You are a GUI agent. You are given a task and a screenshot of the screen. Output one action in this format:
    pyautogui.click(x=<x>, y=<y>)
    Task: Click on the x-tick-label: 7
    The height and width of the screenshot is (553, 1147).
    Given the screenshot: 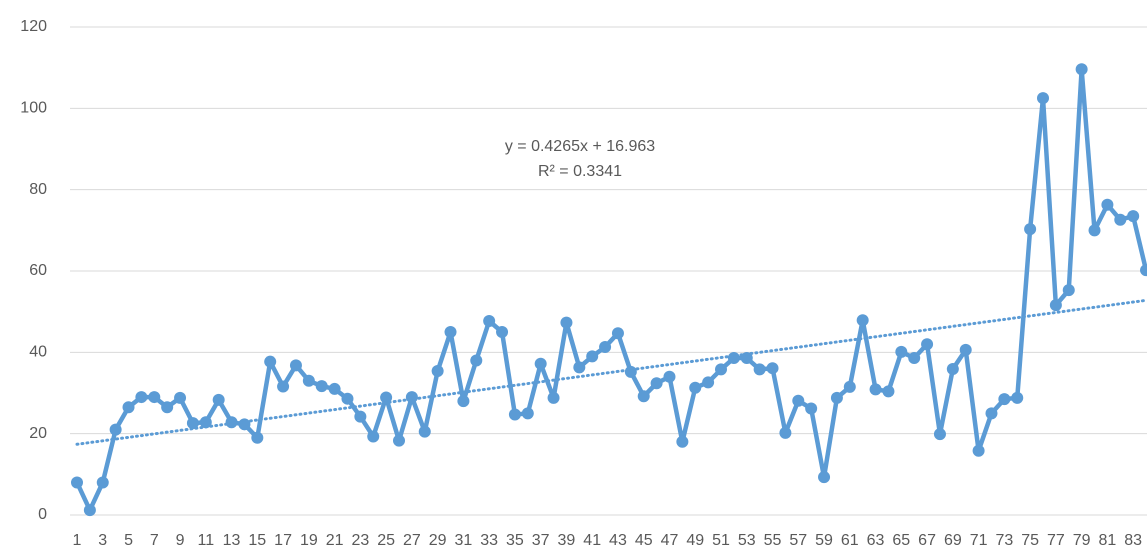 What is the action you would take?
    pyautogui.click(x=154, y=540)
    